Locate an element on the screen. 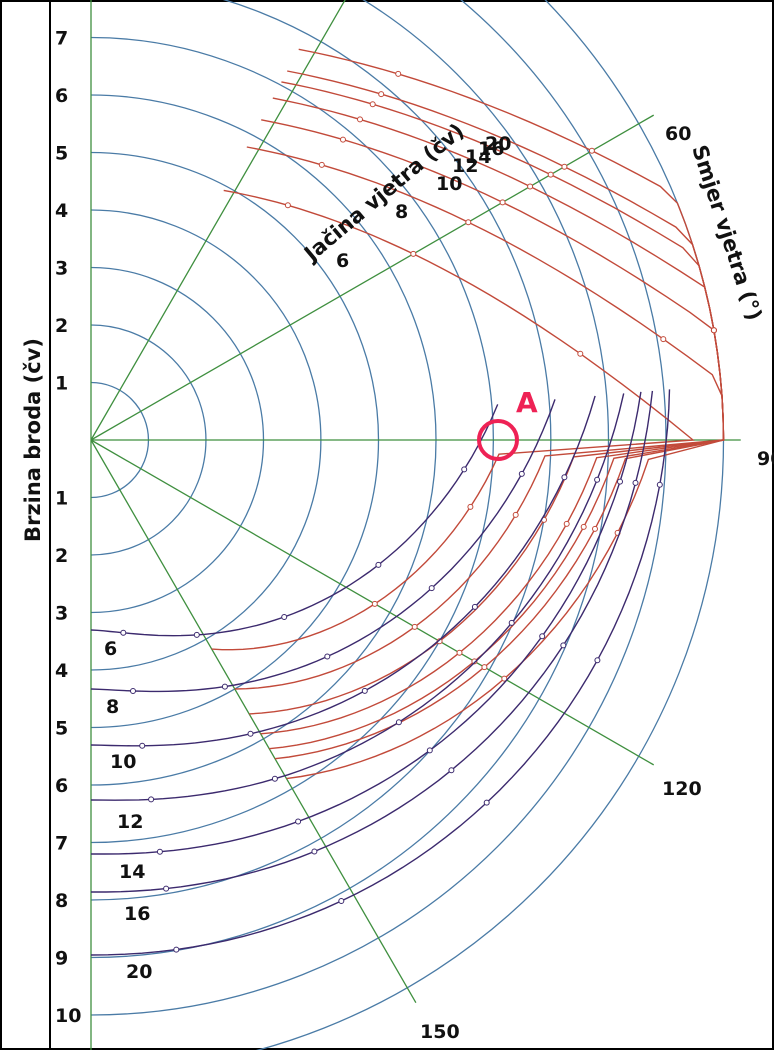  downwind-series-label: 14 is located at coordinates (132, 872).